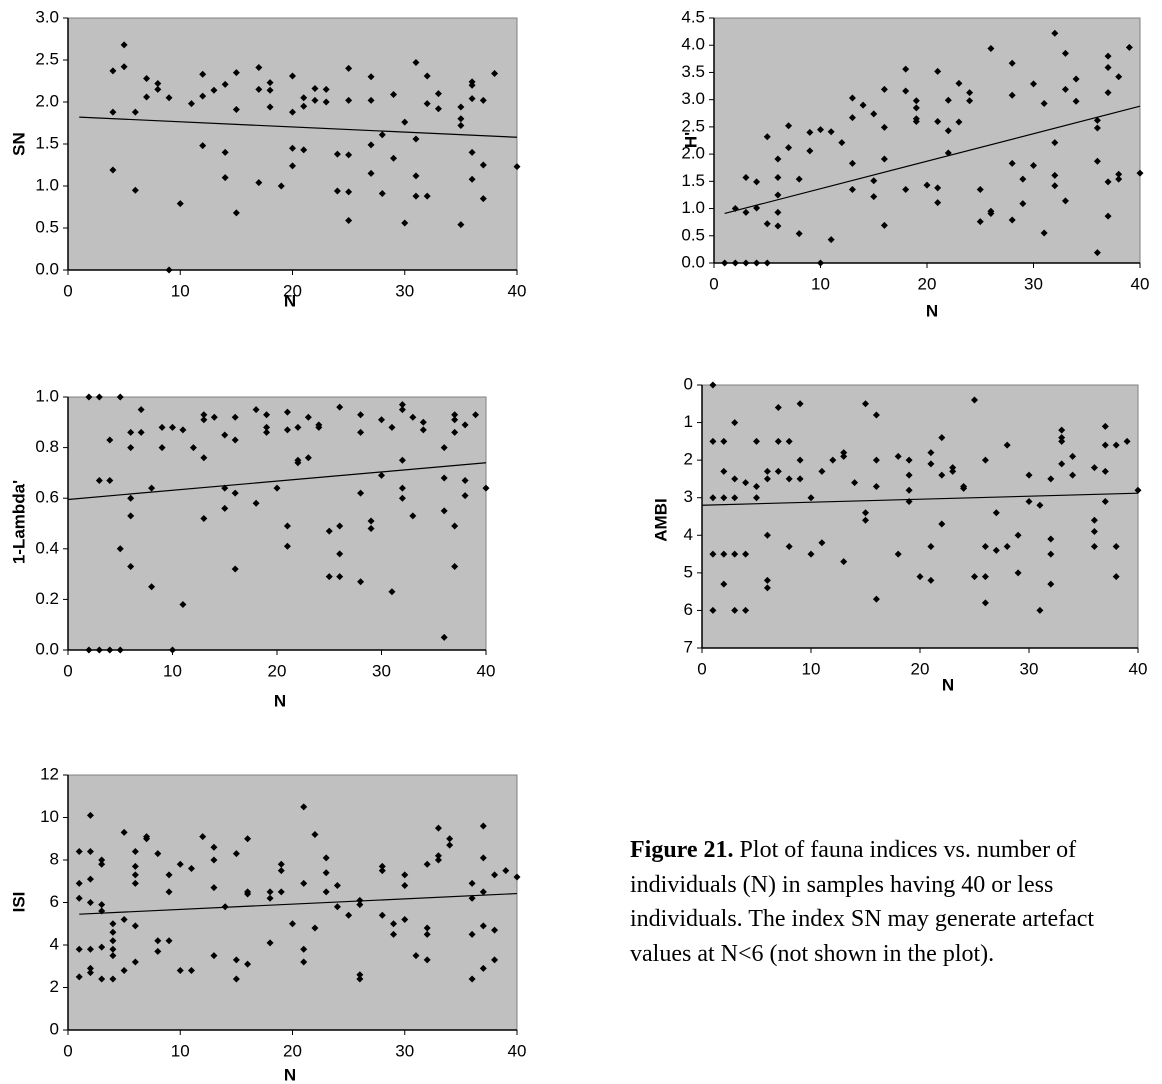 The width and height of the screenshot is (1162, 1084). I want to click on y-tick-label: 1.0, so click(47, 395).